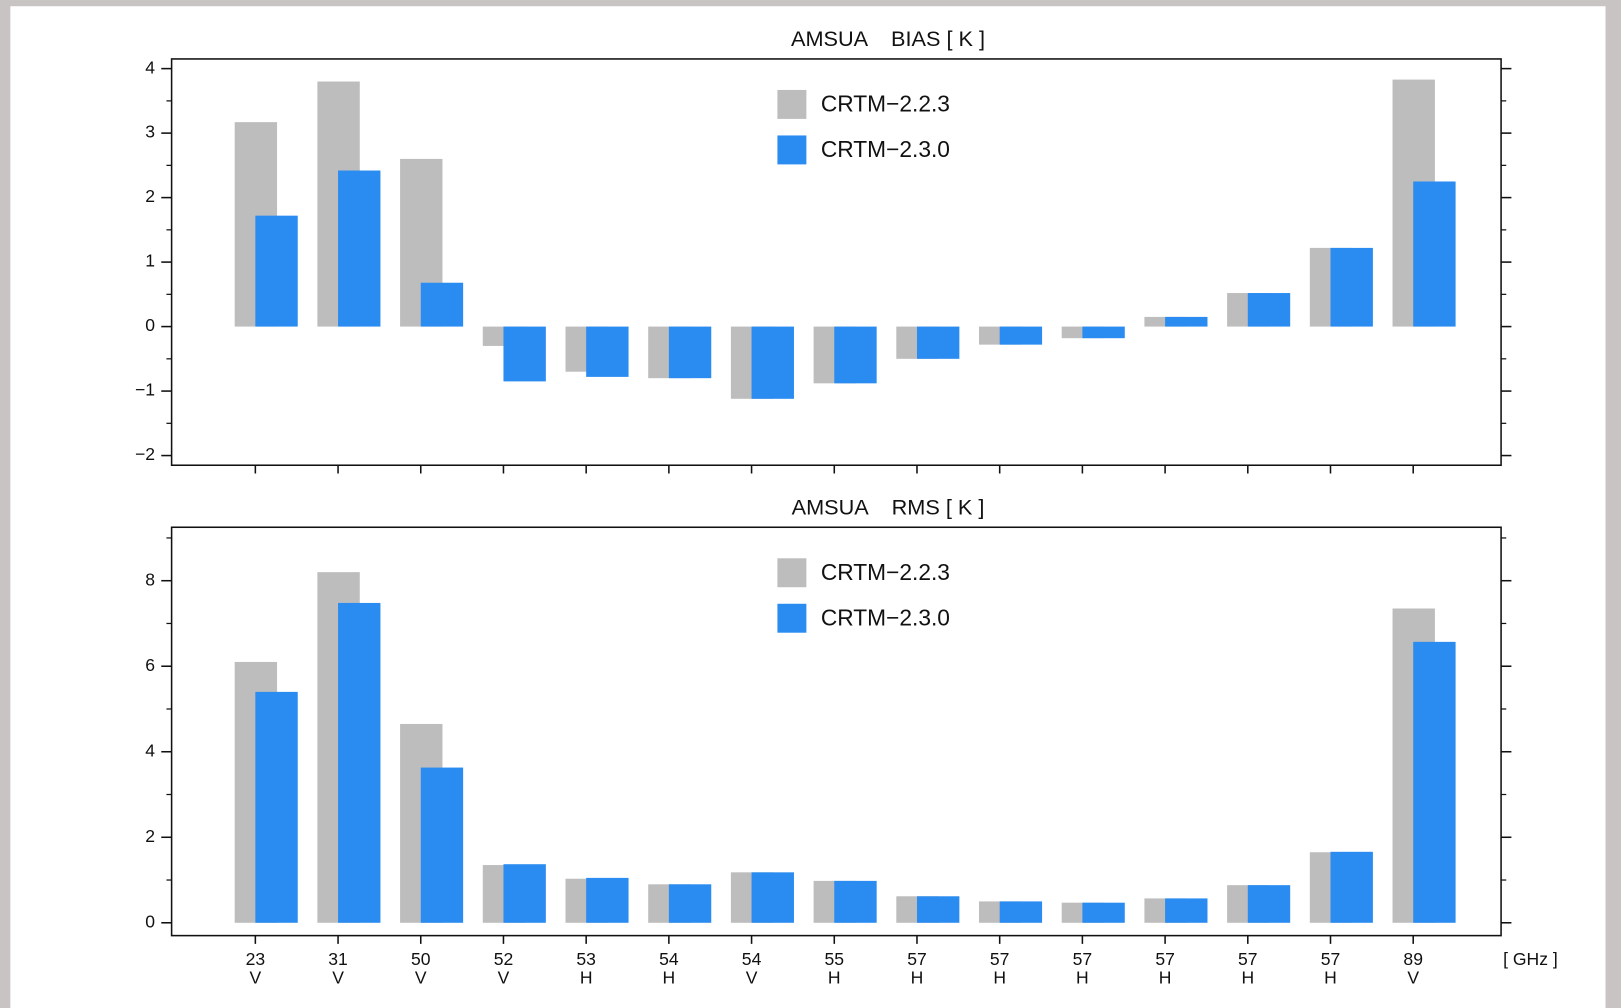 Image resolution: width=1621 pixels, height=1008 pixels. Describe the element at coordinates (150, 132) in the screenshot. I see `y-tick-label: 3` at that location.